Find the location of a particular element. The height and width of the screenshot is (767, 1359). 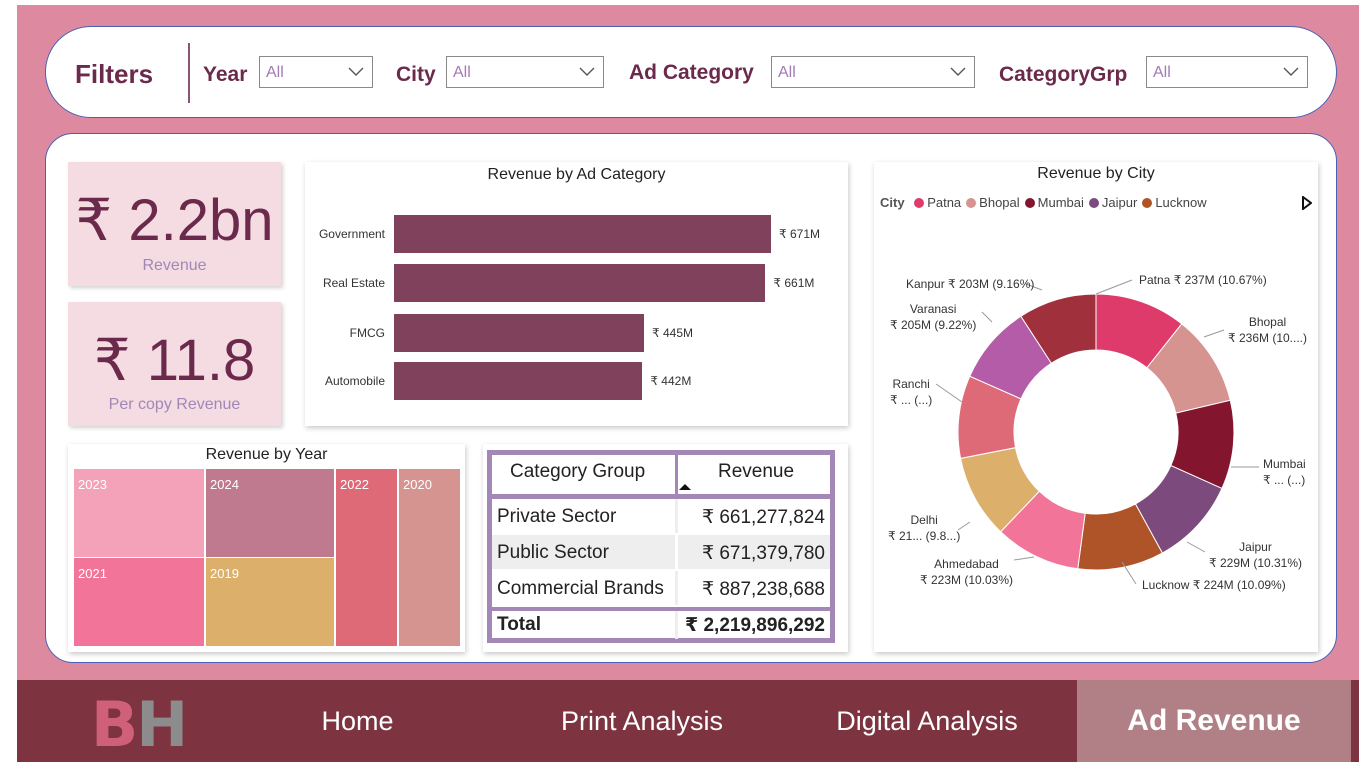

nav-home-button: Home is located at coordinates (357, 721).